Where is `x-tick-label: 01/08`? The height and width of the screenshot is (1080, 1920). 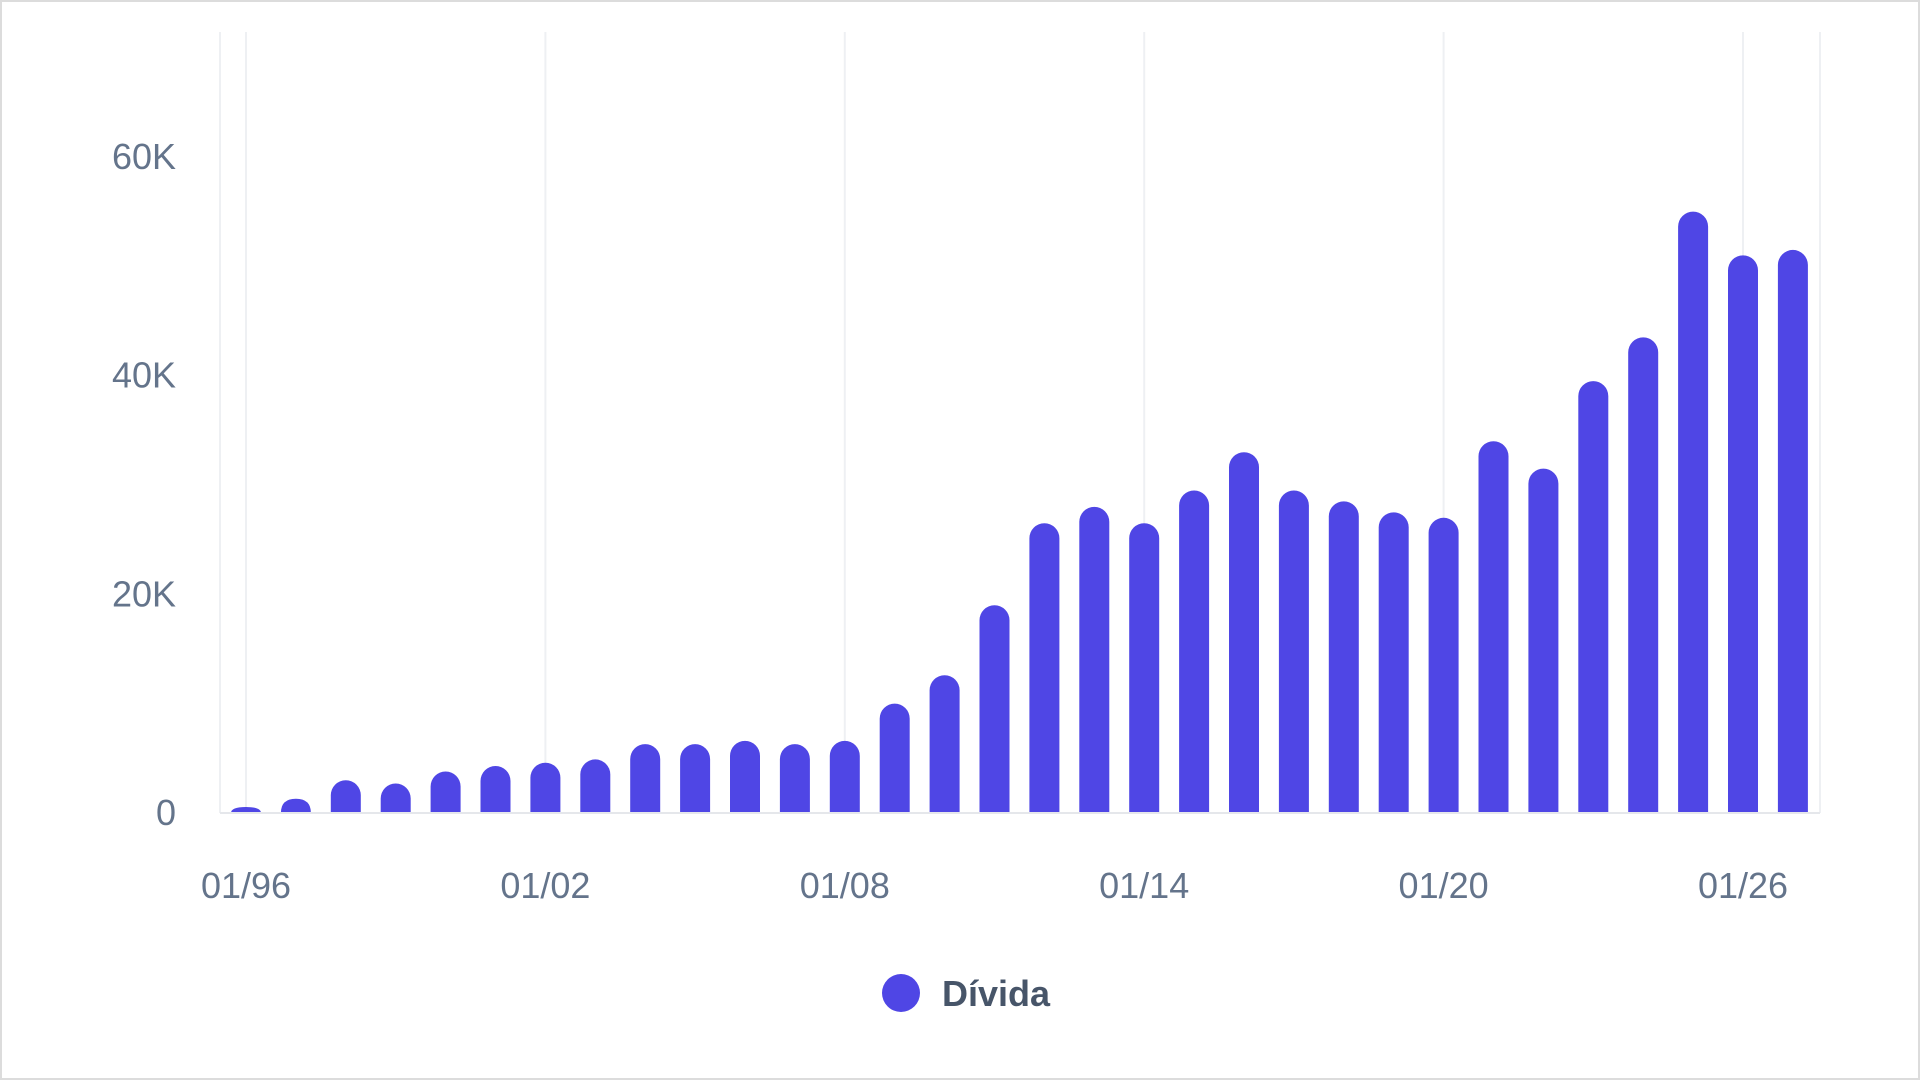
x-tick-label: 01/08 is located at coordinates (845, 885).